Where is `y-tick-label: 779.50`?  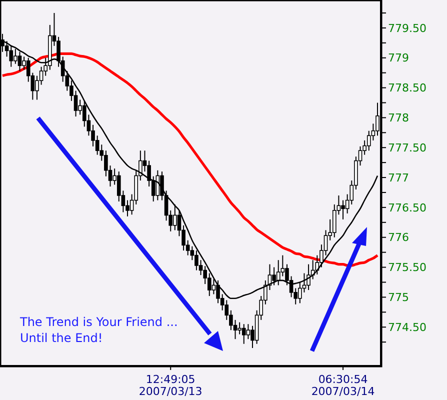
y-tick-label: 779.50 is located at coordinates (407, 28).